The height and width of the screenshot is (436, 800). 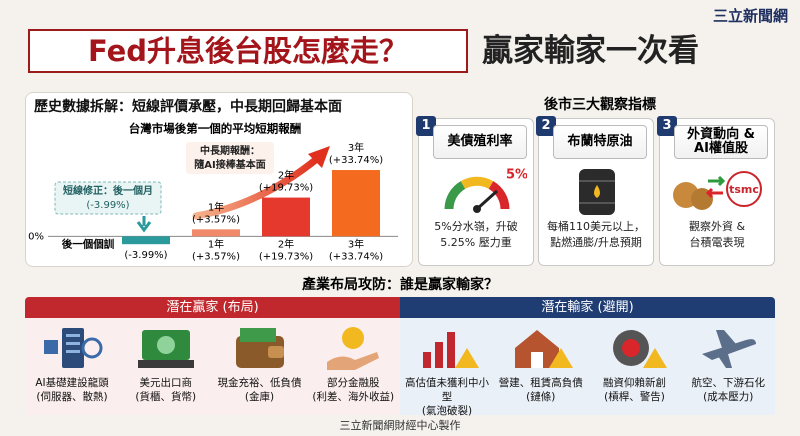 I want to click on card-desc-line: 觀察外資 &, so click(x=717, y=226).